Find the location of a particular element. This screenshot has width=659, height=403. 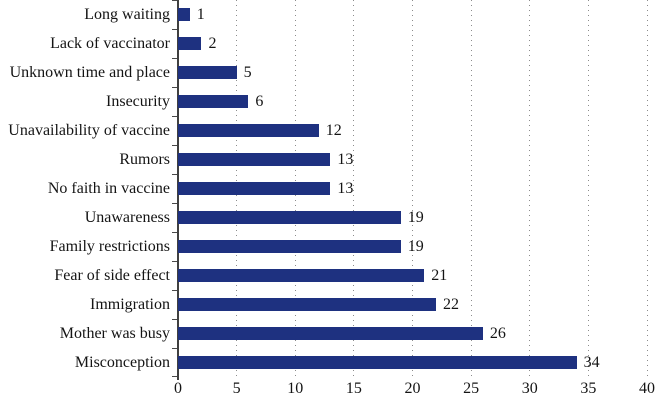

category-label: No faith in vaccine is located at coordinates (108, 188).